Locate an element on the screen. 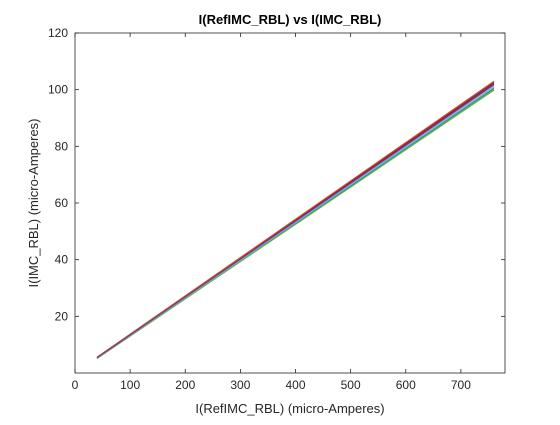 The height and width of the screenshot is (425, 560). y-tick-label: 40 is located at coordinates (62, 260).